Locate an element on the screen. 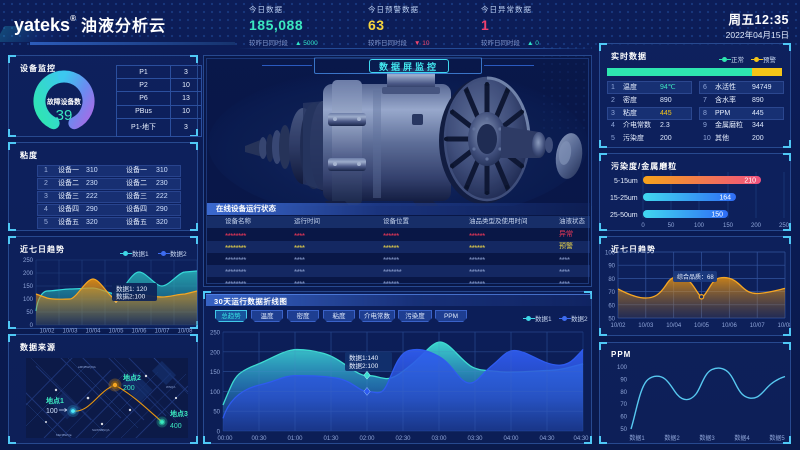 This screenshot has width=800, height=450. svg-text: 地点3 is located at coordinates (179, 413).